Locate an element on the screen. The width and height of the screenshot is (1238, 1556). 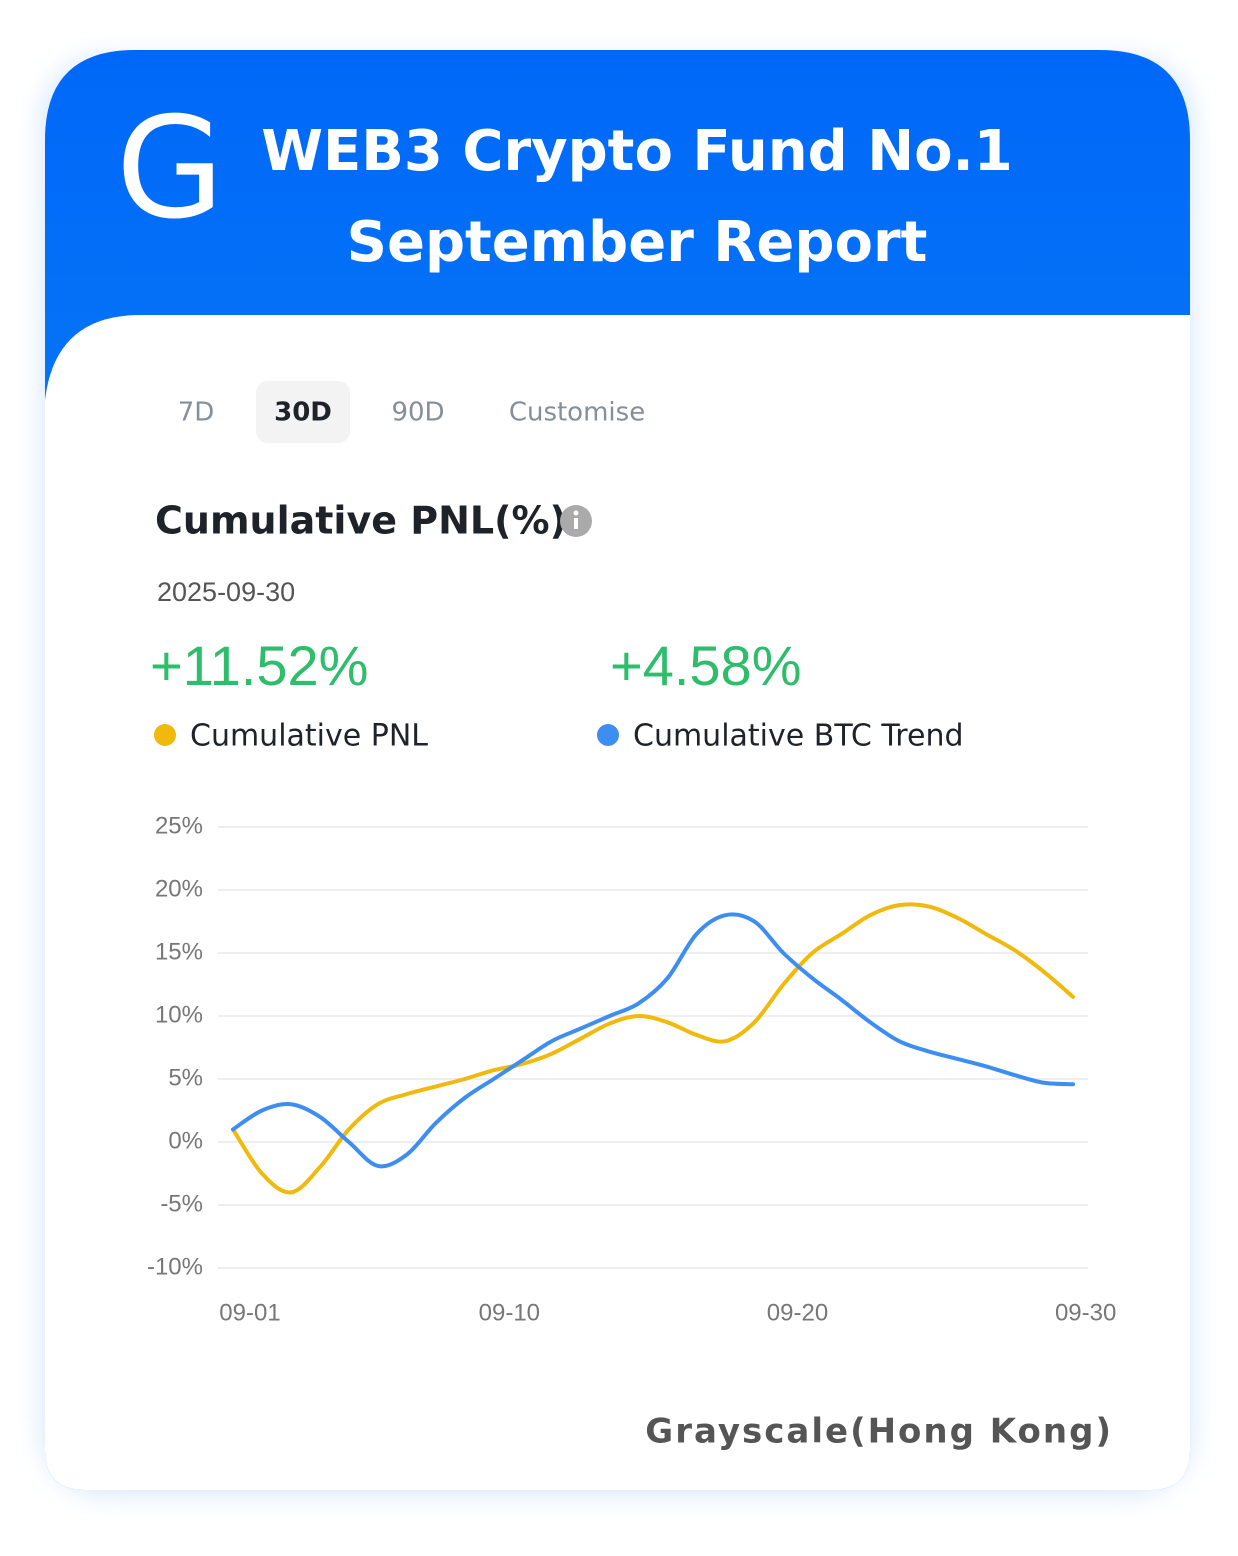
chart-title: Cumulative PNL(%) is located at coordinates (361, 521).